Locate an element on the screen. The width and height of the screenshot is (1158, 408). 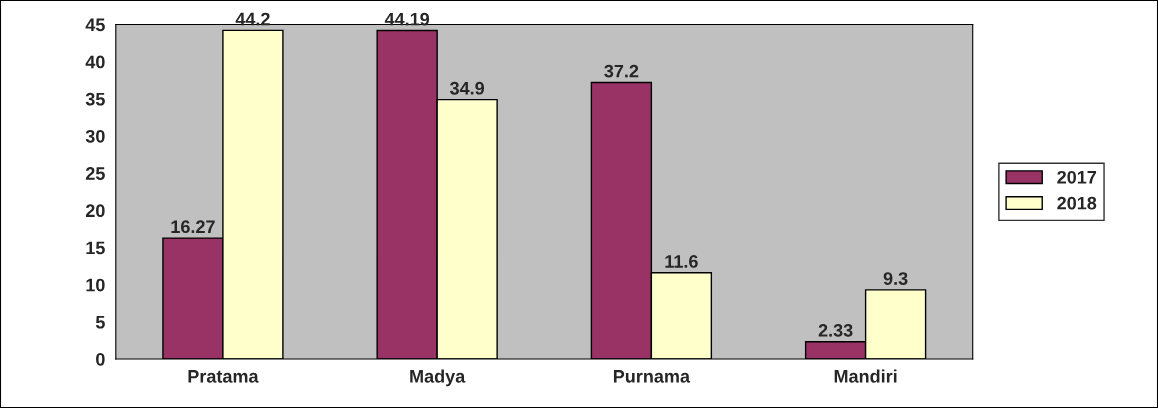
data-label: 16.27 is located at coordinates (193, 227).